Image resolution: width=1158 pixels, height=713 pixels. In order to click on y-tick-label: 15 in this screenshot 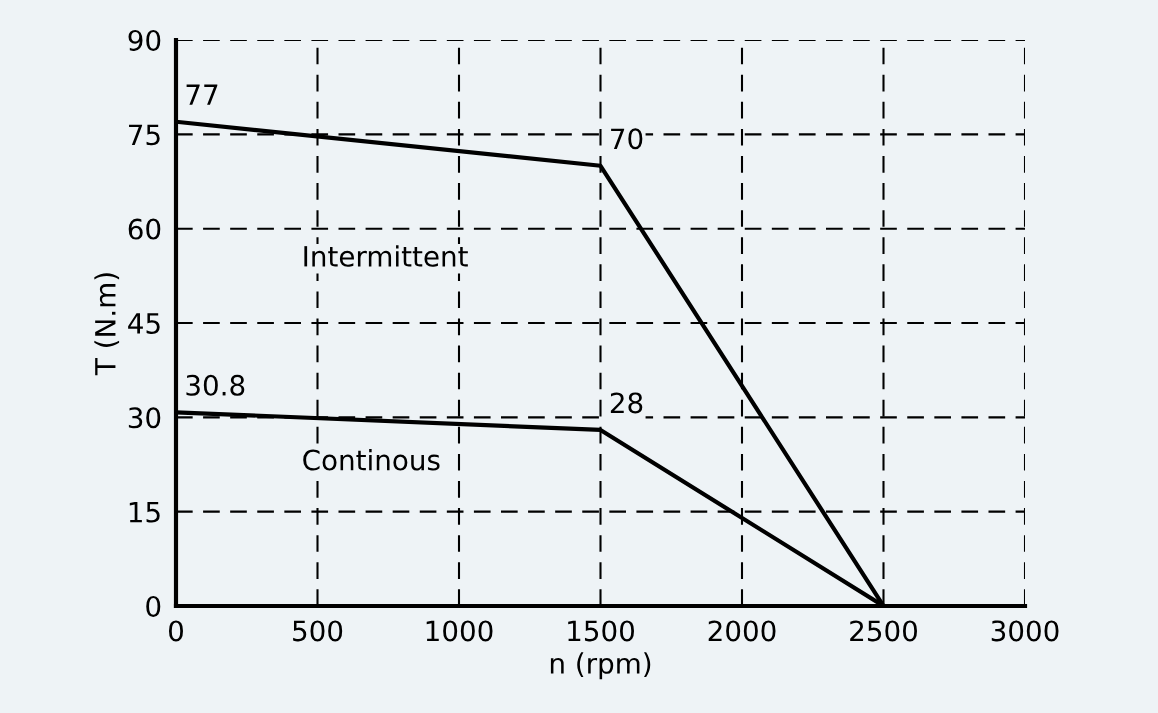, I will do `click(144, 512)`.